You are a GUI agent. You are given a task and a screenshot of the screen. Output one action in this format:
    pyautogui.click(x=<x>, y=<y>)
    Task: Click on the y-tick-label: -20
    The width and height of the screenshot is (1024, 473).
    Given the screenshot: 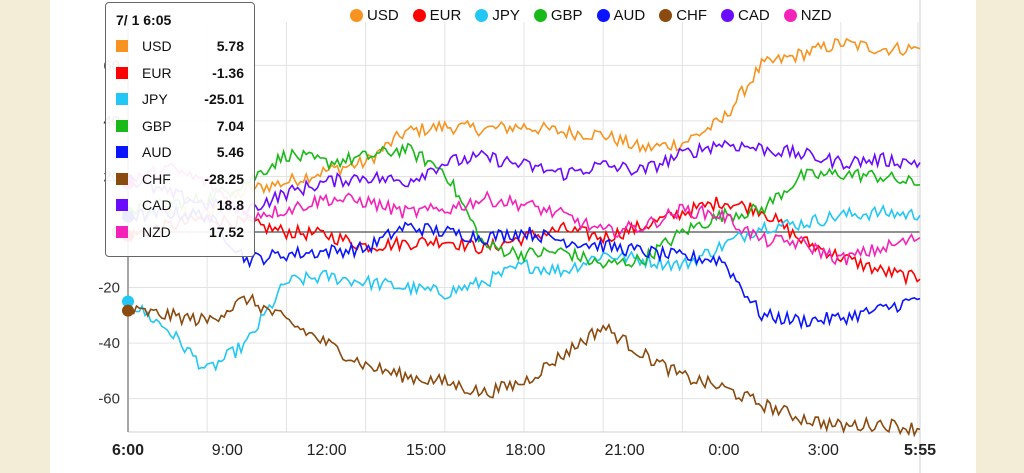 What is the action you would take?
    pyautogui.click(x=109, y=288)
    